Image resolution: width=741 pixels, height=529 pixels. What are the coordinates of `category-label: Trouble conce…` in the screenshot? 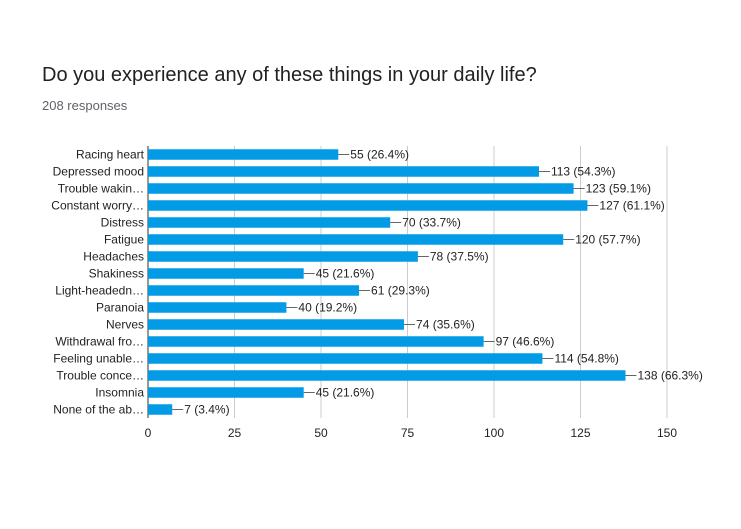 It's located at (100, 376).